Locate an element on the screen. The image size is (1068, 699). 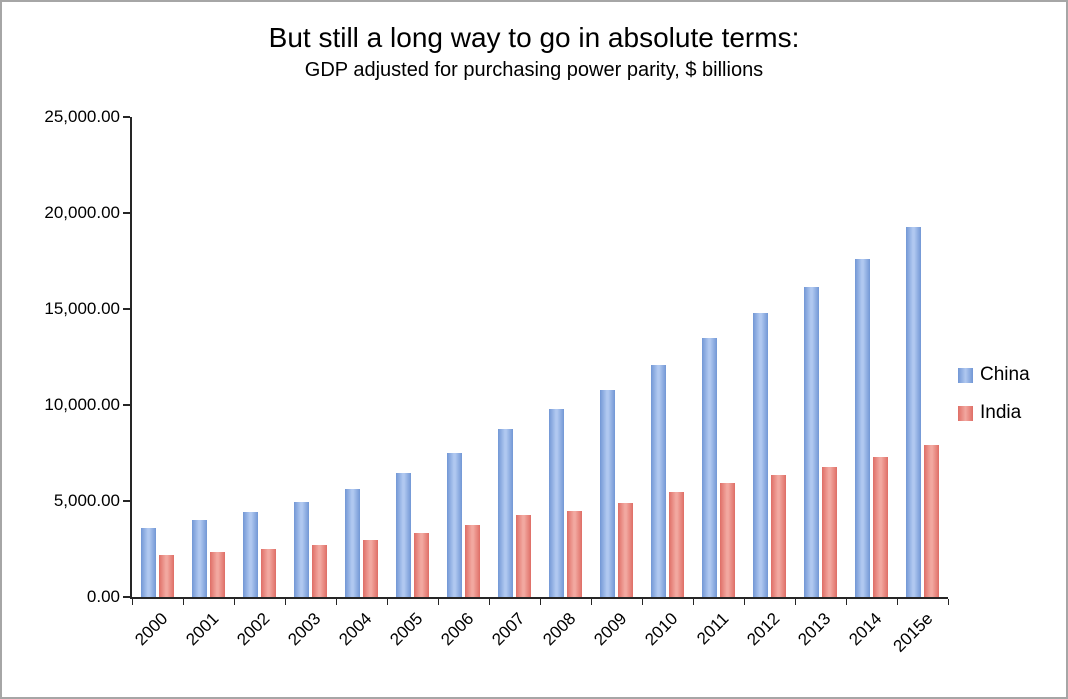
legend-swatch-china is located at coordinates (965, 375).